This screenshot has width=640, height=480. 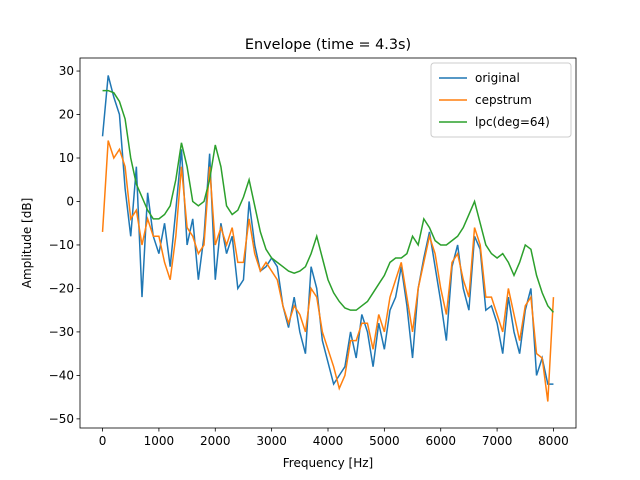 I want to click on x-tick-label: 0, so click(x=103, y=441).